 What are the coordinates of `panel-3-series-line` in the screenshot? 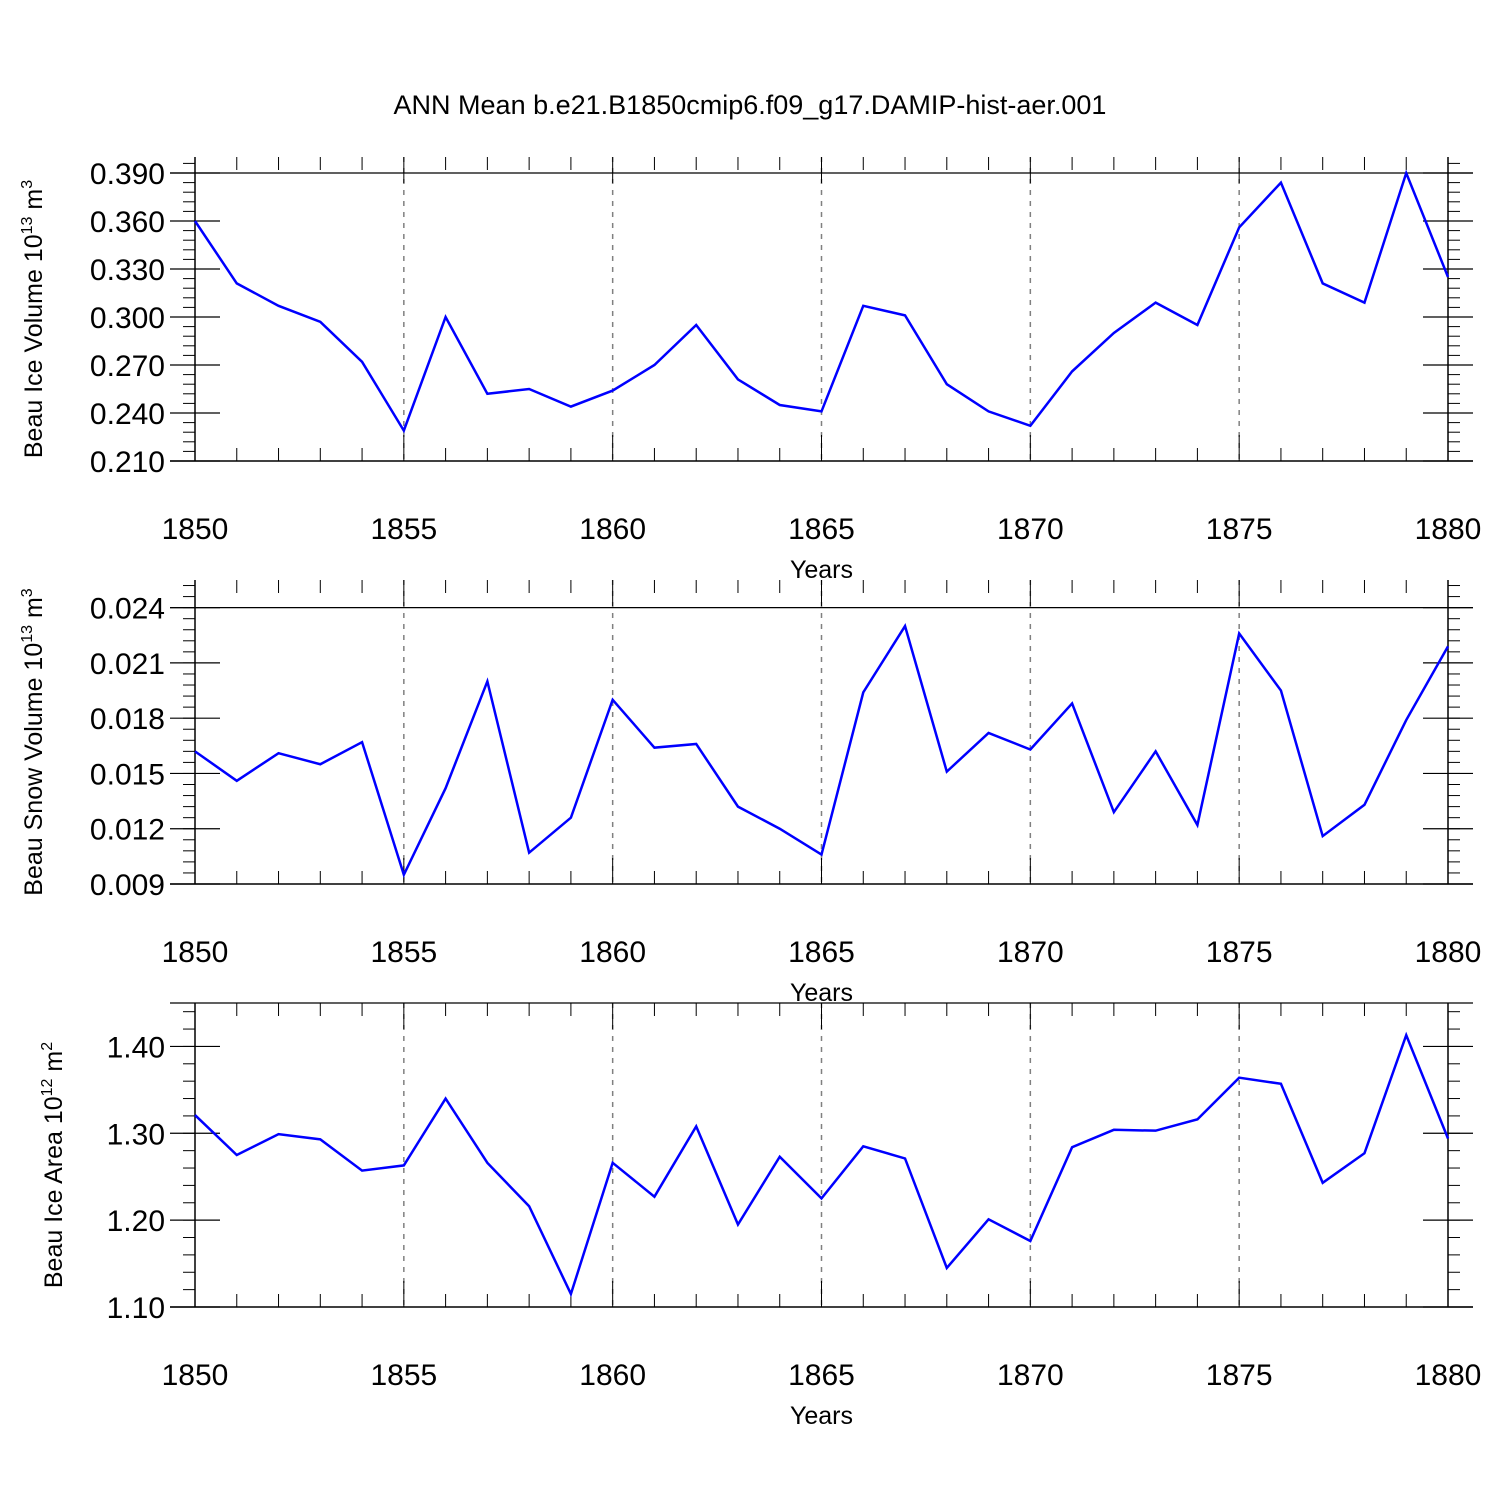 It's located at (822, 1164).